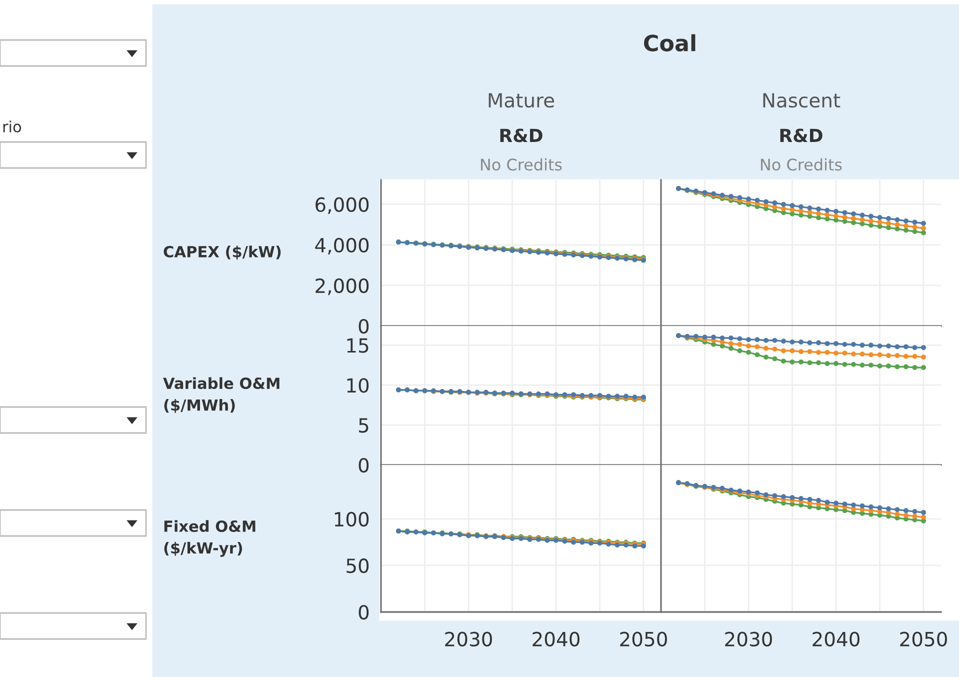 The height and width of the screenshot is (677, 959). Describe the element at coordinates (222, 253) in the screenshot. I see `y-axis-title: CAPEX ($/kW)` at that location.